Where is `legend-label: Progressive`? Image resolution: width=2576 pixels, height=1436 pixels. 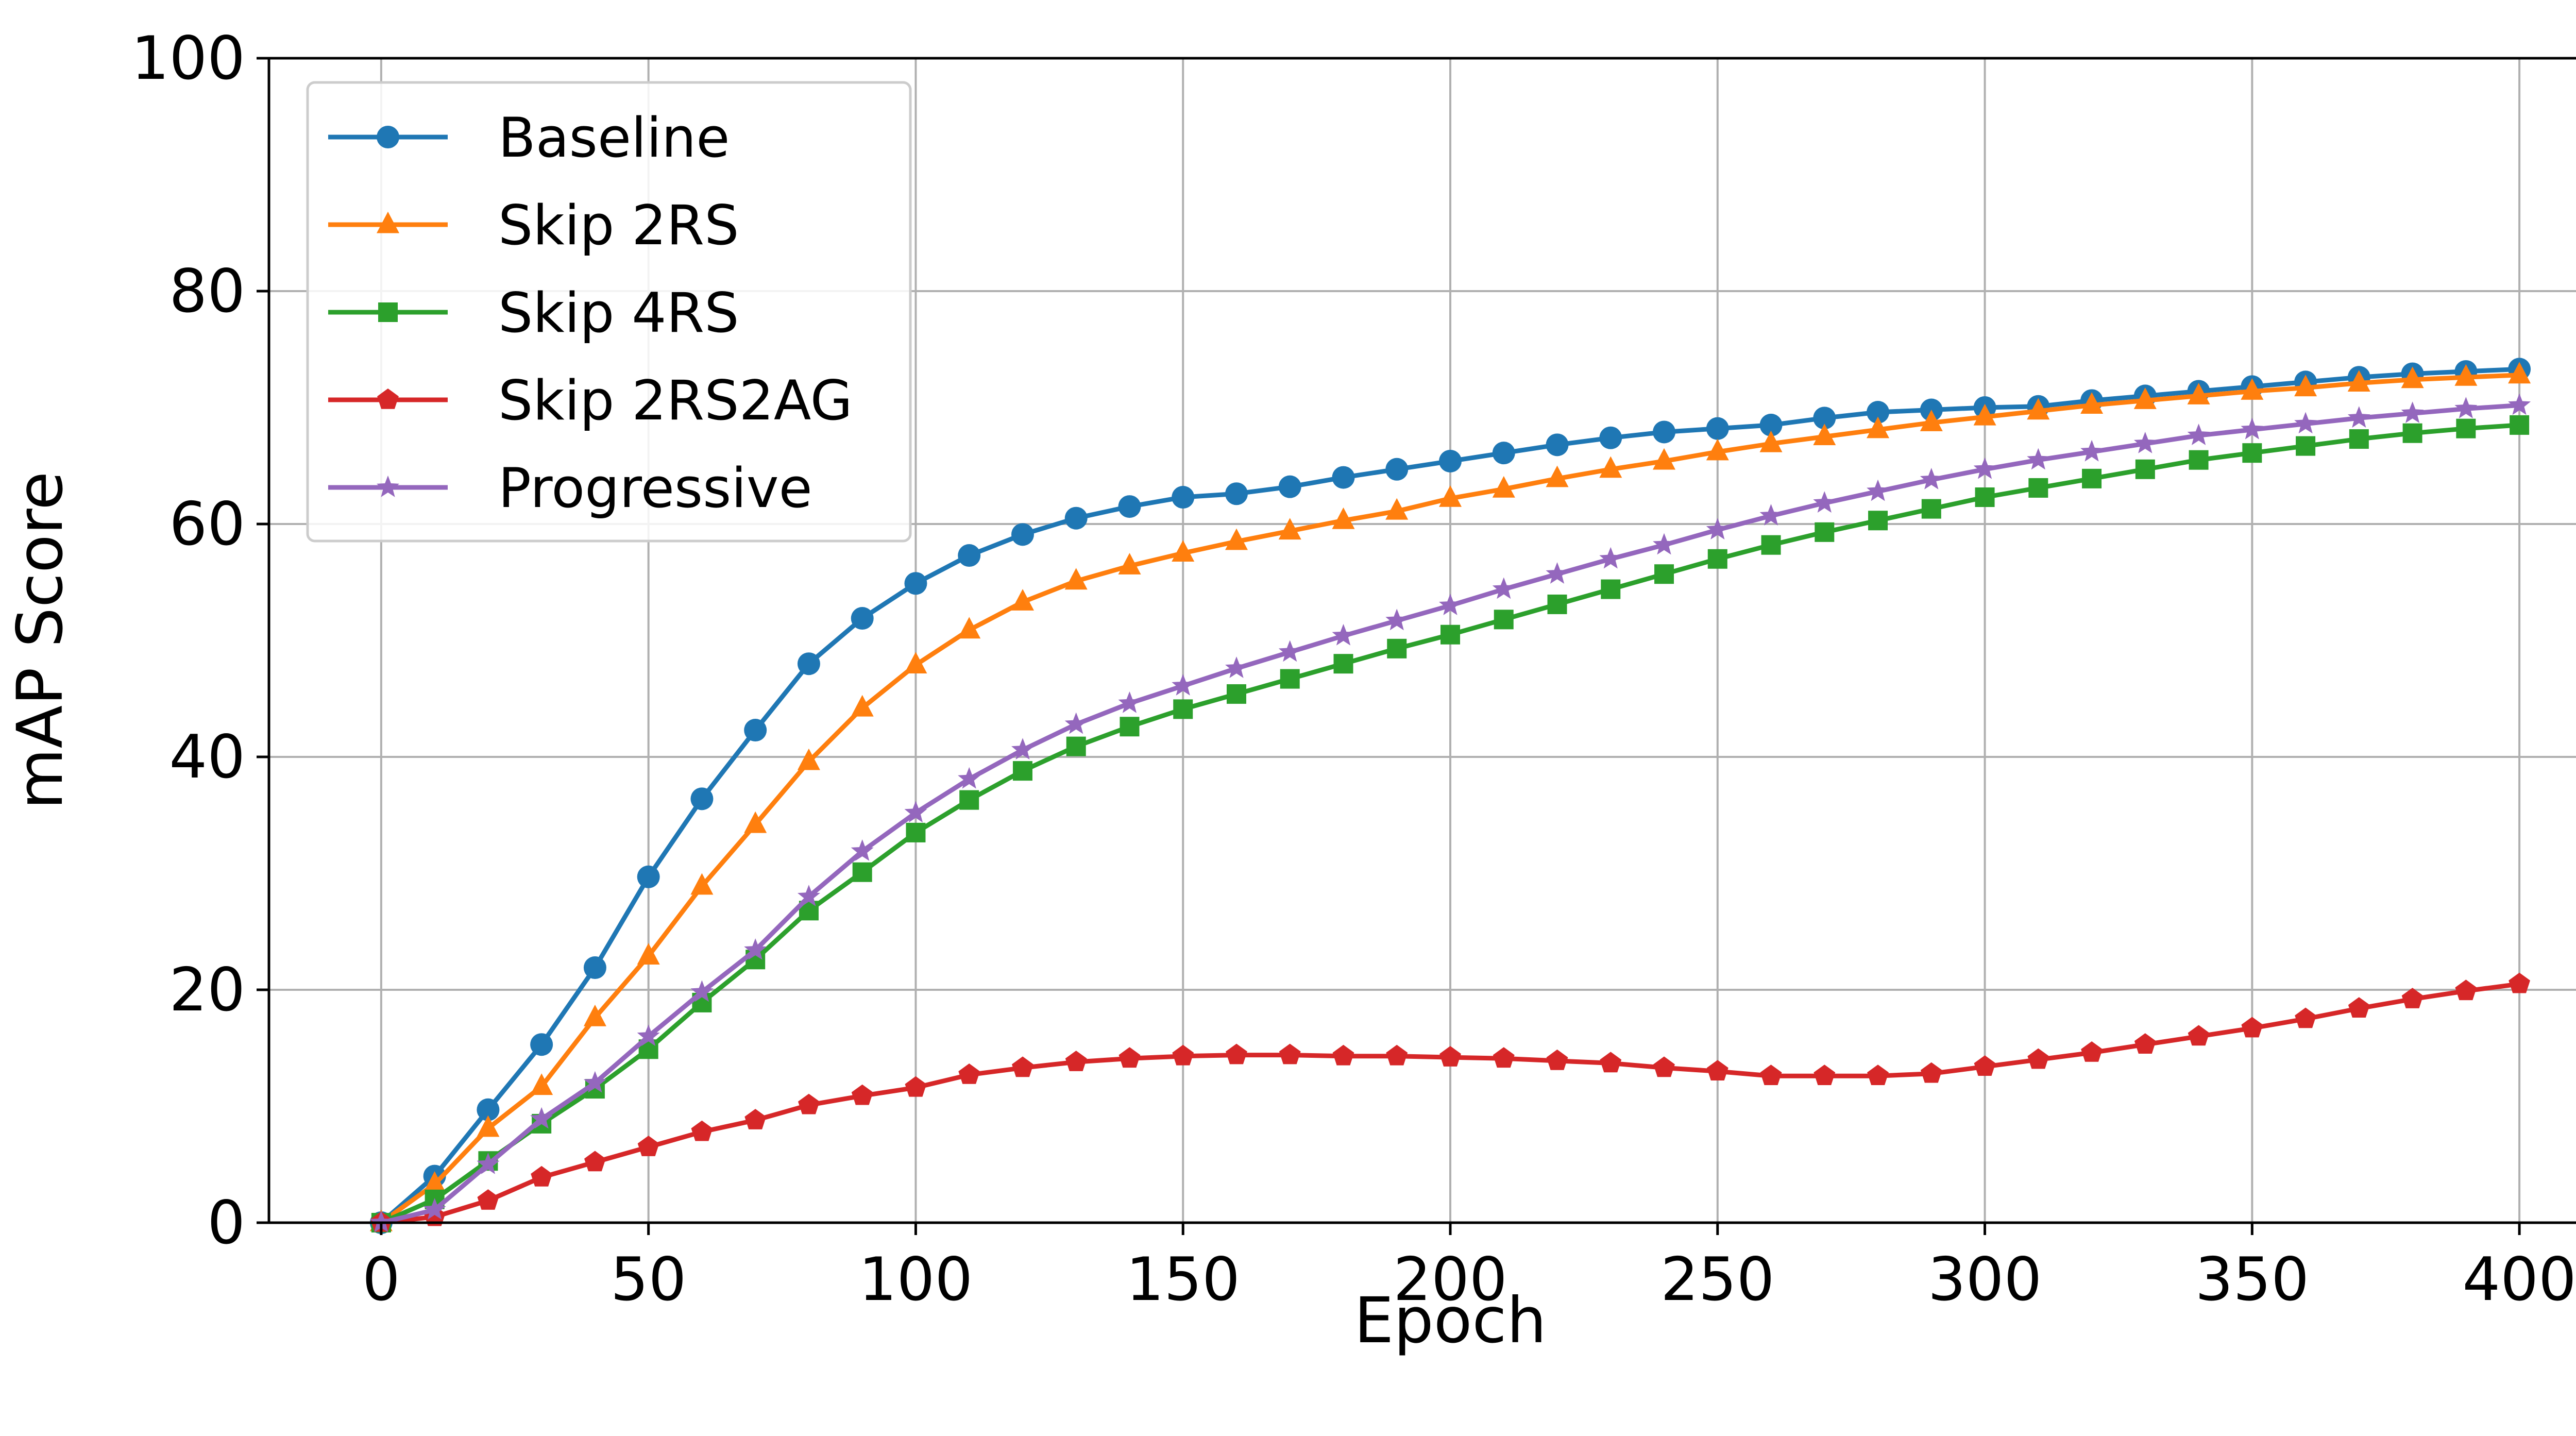 legend-label: Progressive is located at coordinates (655, 489).